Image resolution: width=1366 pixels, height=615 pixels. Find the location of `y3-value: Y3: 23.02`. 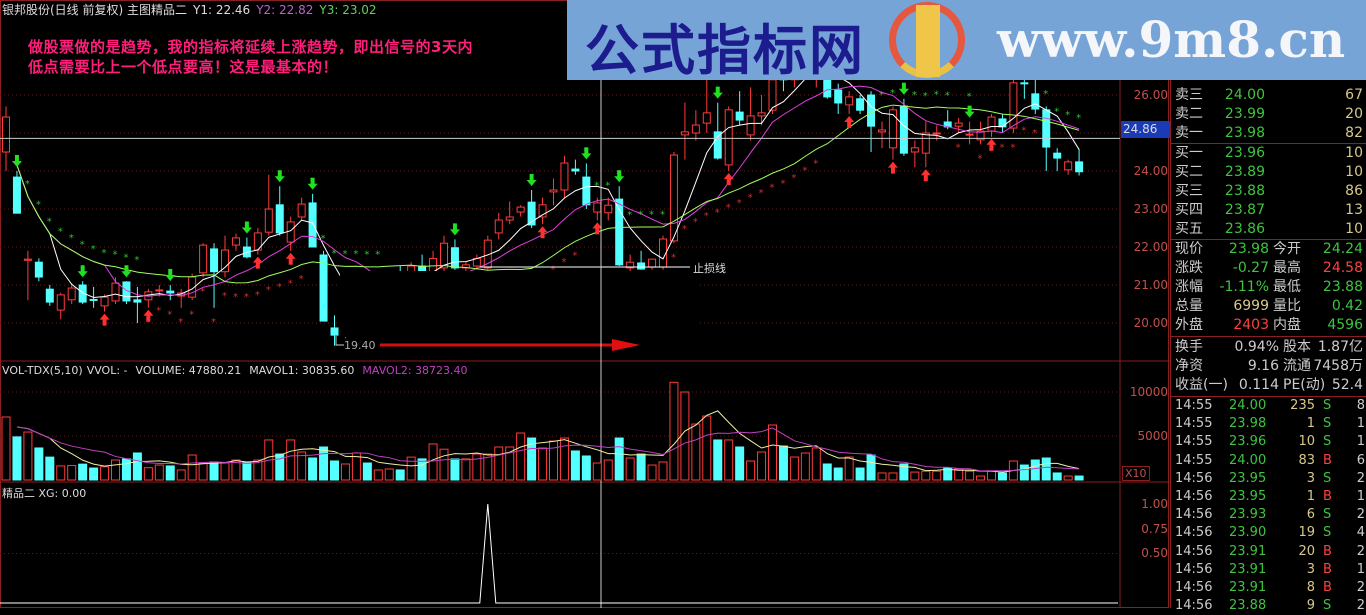

y3-value: Y3: 23.02 is located at coordinates (348, 10).